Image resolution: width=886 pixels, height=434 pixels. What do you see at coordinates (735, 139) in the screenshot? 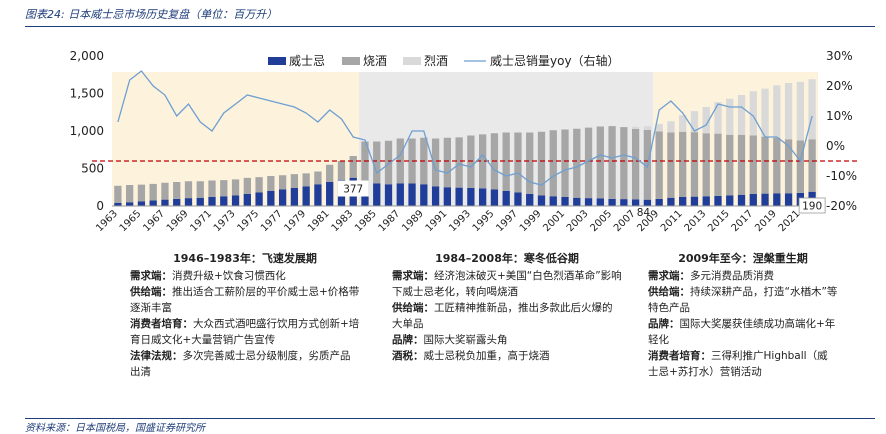
I see `period-band` at bounding box center [735, 139].